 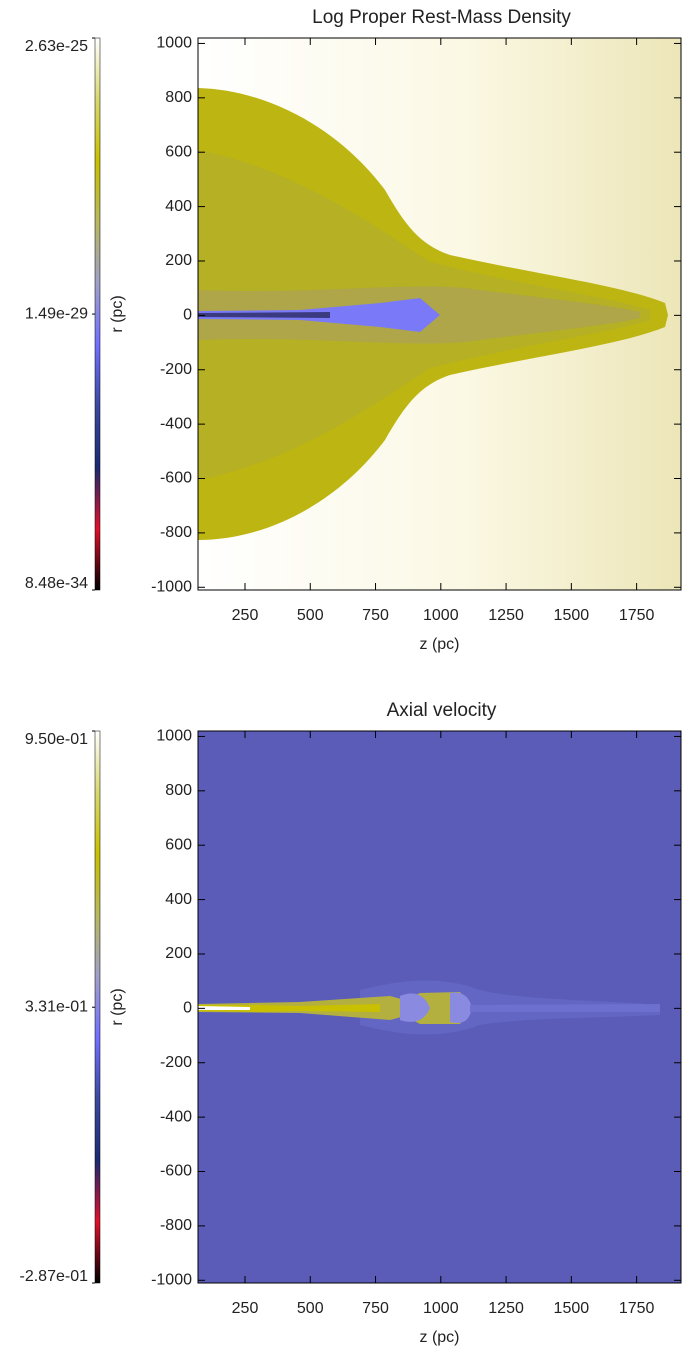 I want to click on colorbar-tick-label: 8.48e-34, so click(x=56, y=583).